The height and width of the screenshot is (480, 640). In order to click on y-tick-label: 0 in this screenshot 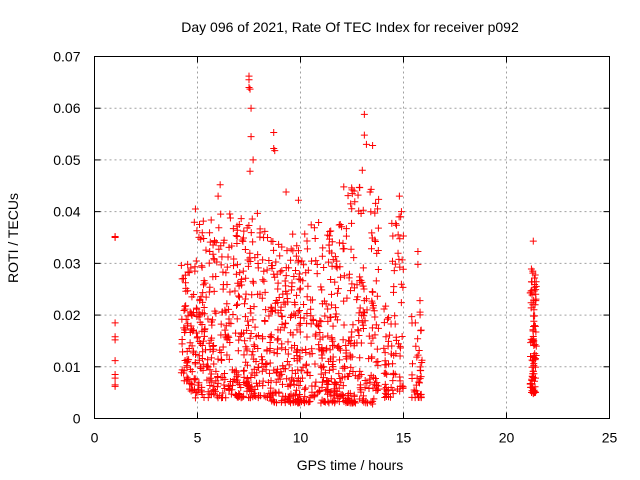, I will do `click(77, 419)`.